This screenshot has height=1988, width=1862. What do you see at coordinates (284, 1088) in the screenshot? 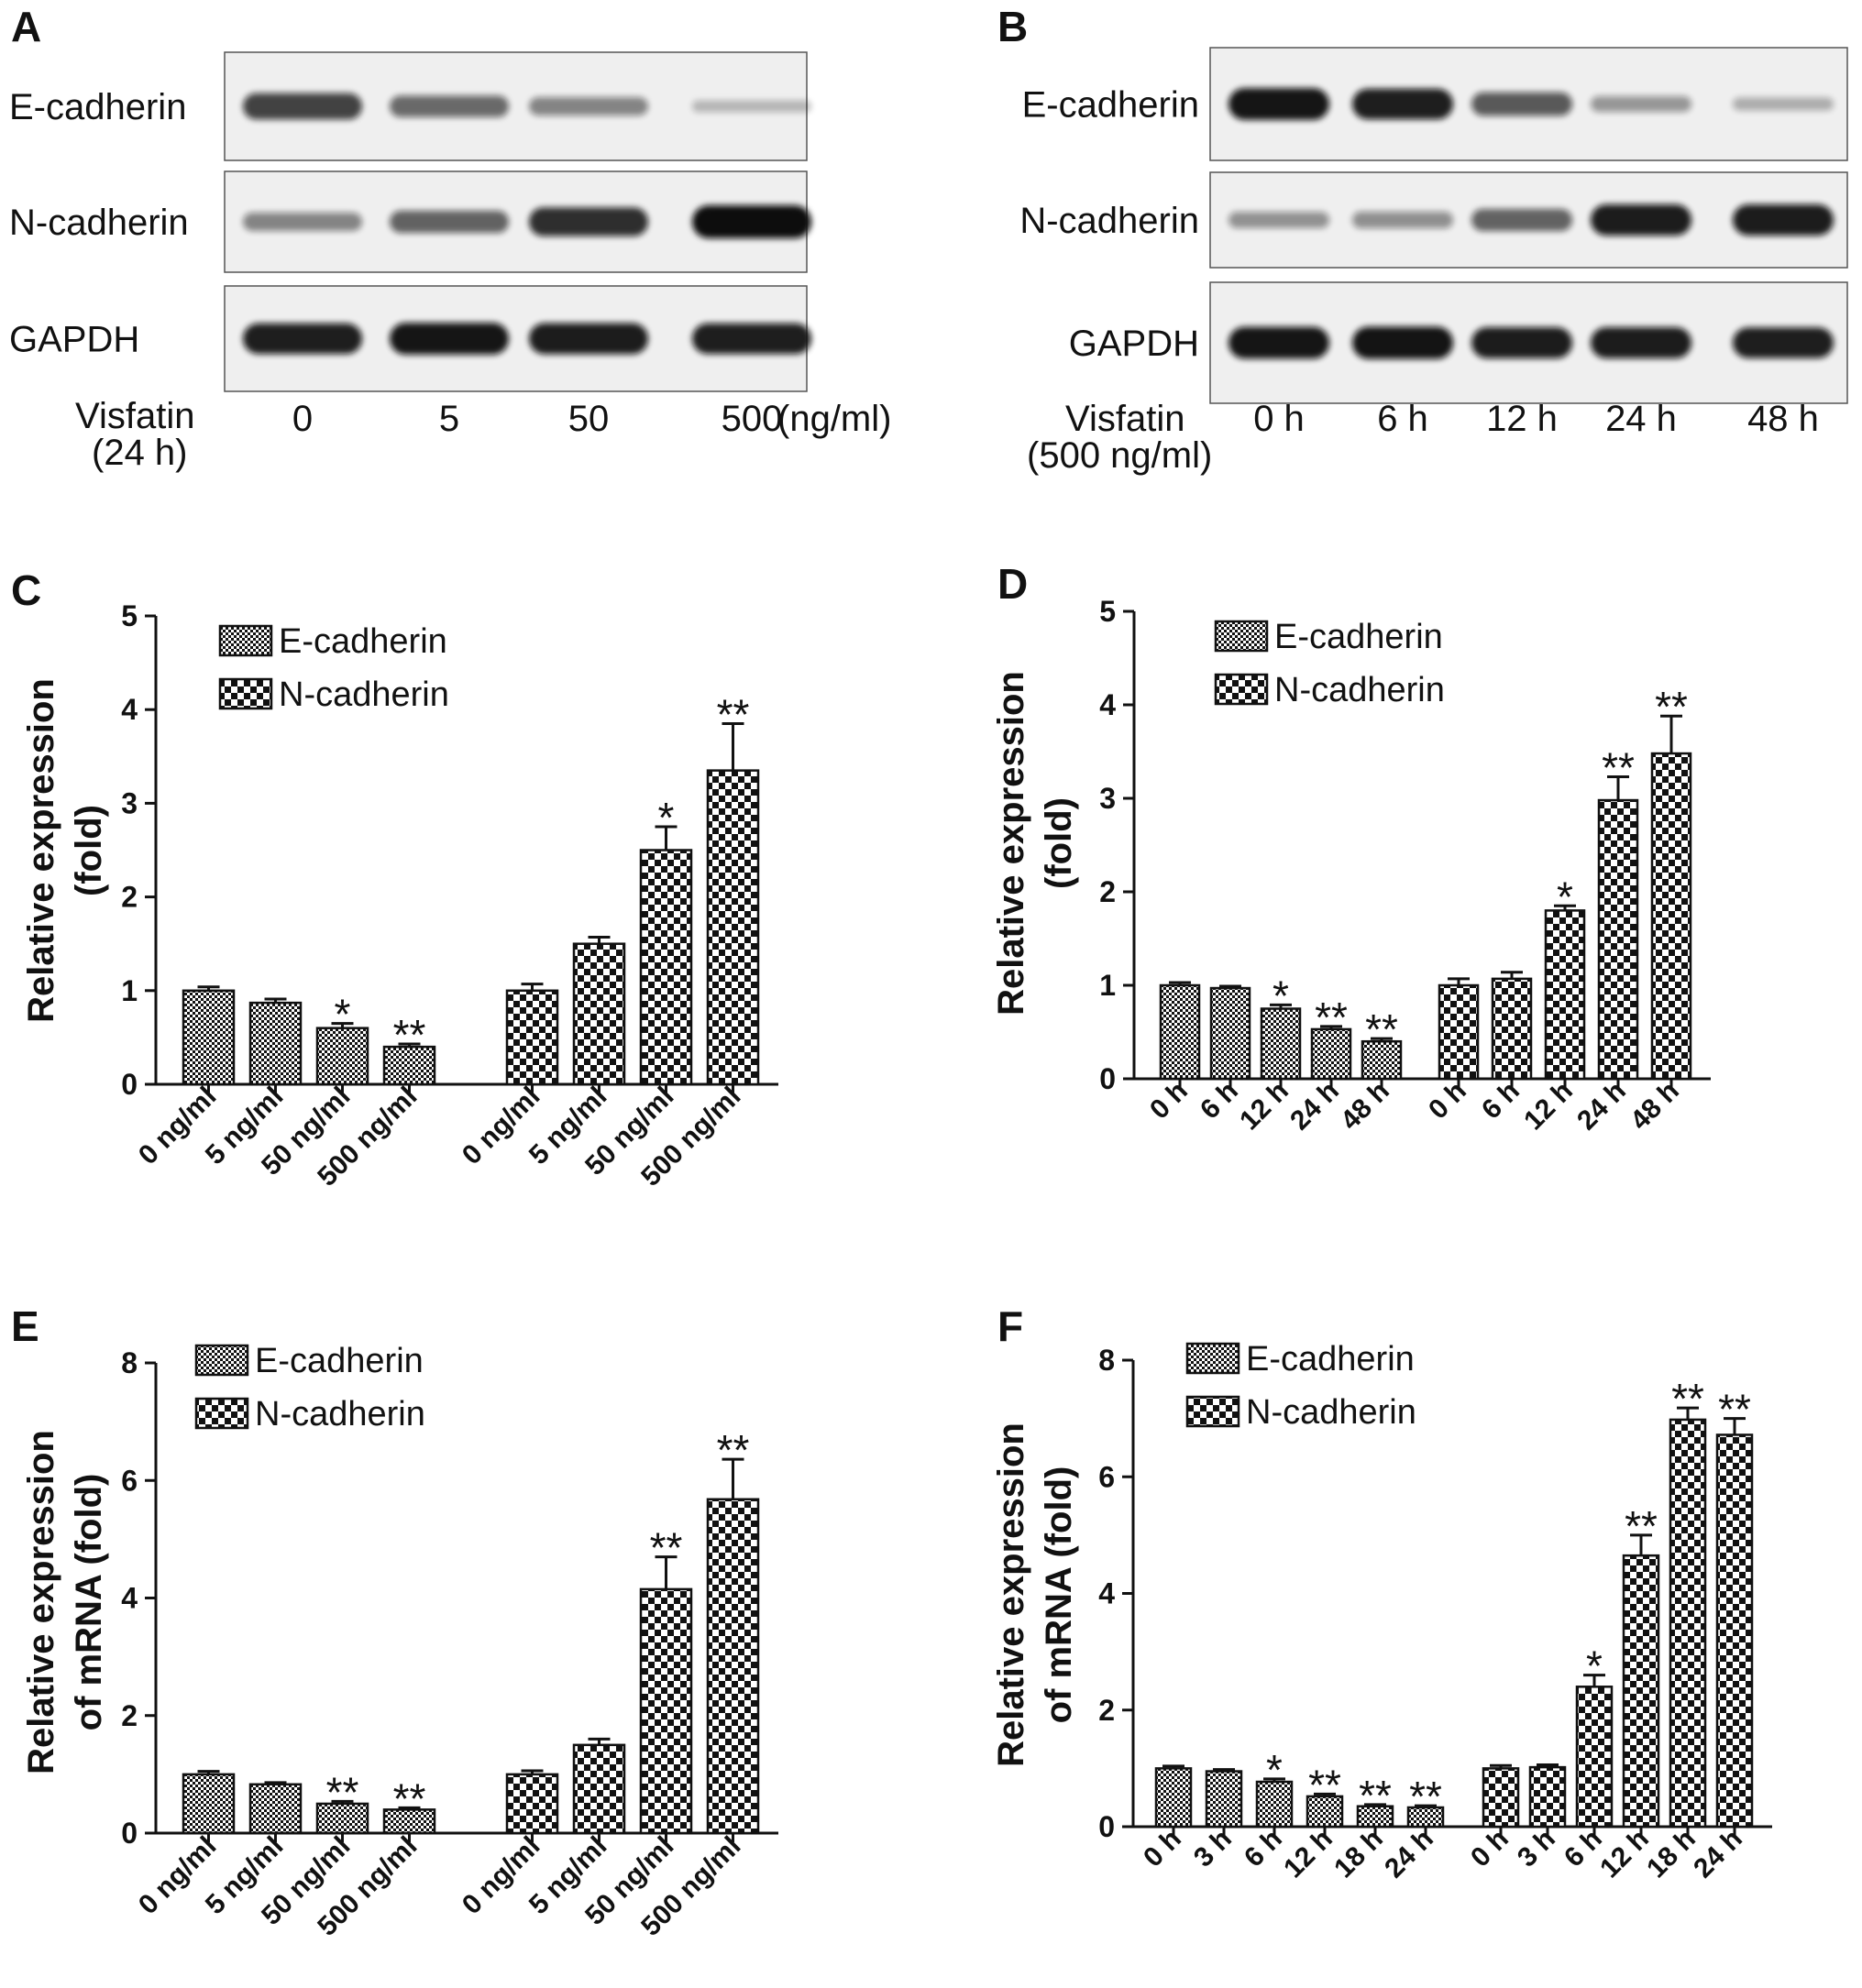
I see `bar-series-e-cadherin: 0 ng/ml5 ng/ml*50 ng/ml**500 ng/ml` at bounding box center [284, 1088].